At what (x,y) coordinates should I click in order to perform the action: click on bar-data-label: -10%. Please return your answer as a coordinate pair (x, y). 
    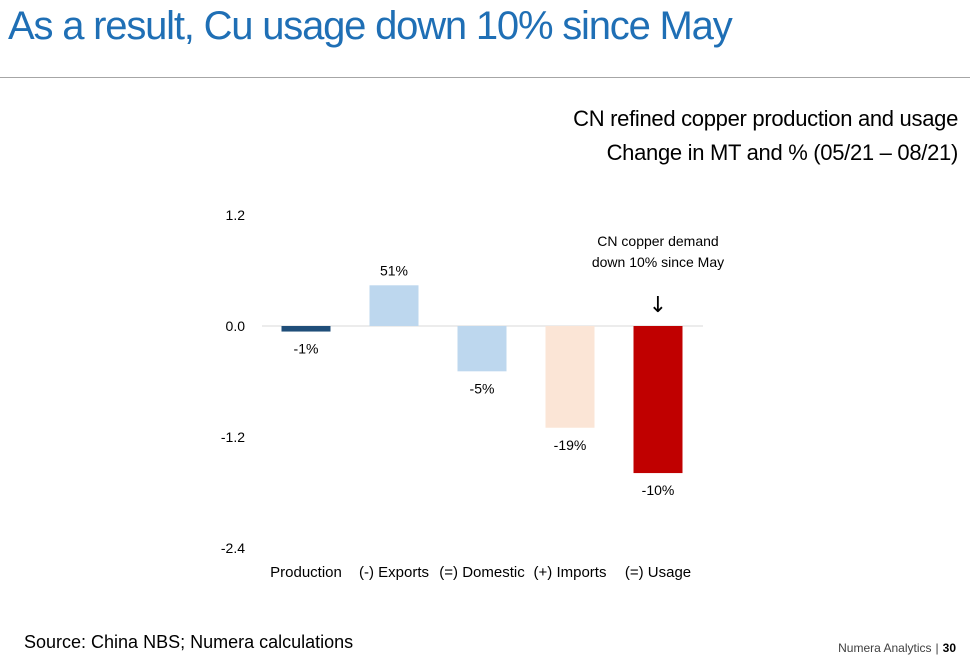
    Looking at the image, I should click on (658, 490).